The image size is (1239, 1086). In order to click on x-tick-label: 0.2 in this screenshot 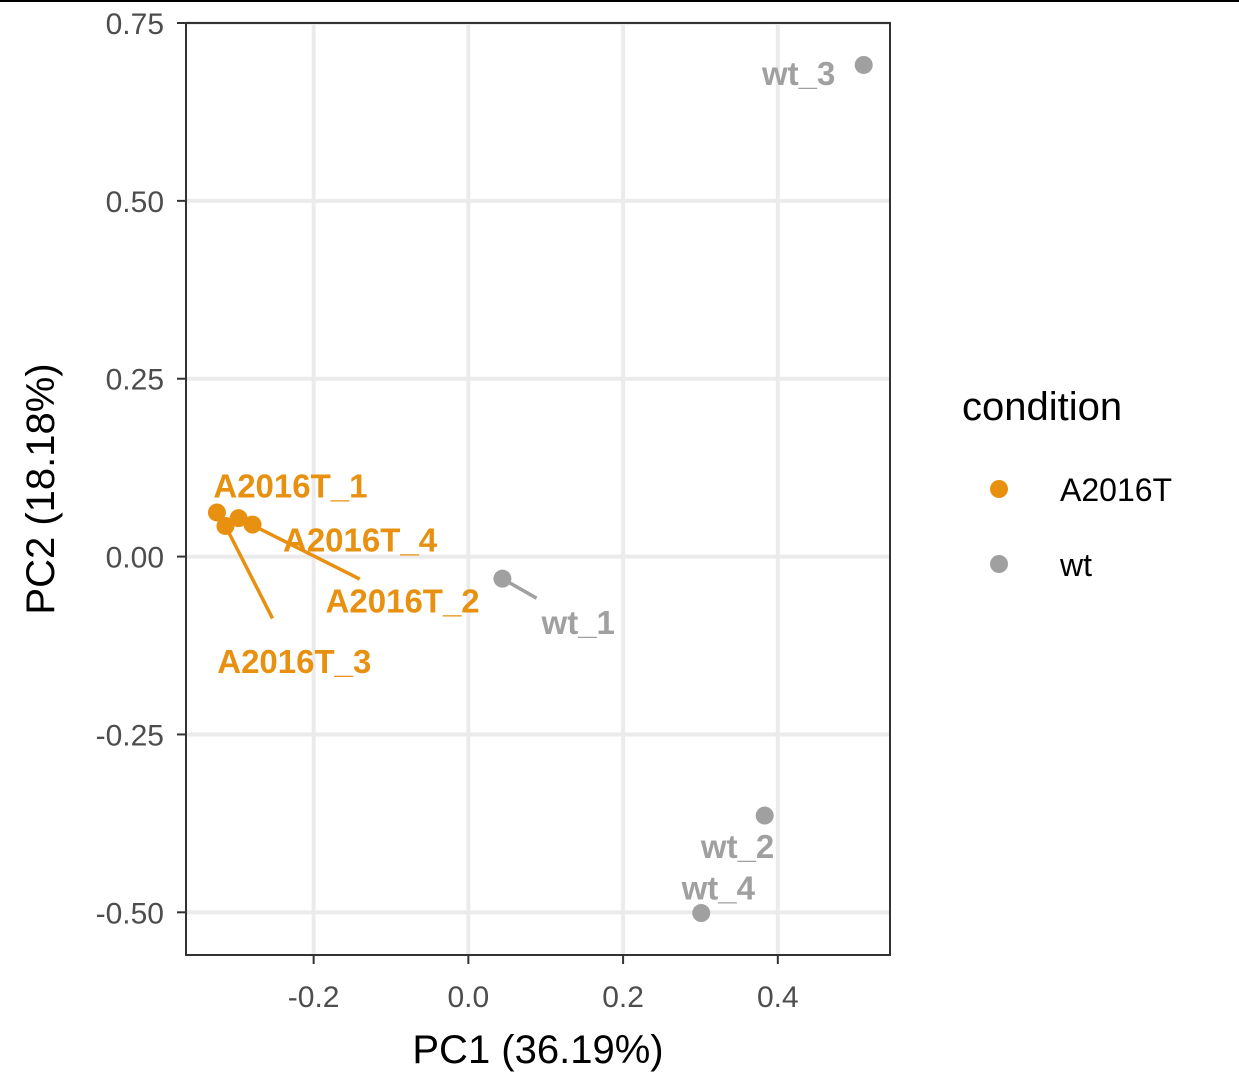, I will do `click(623, 997)`.